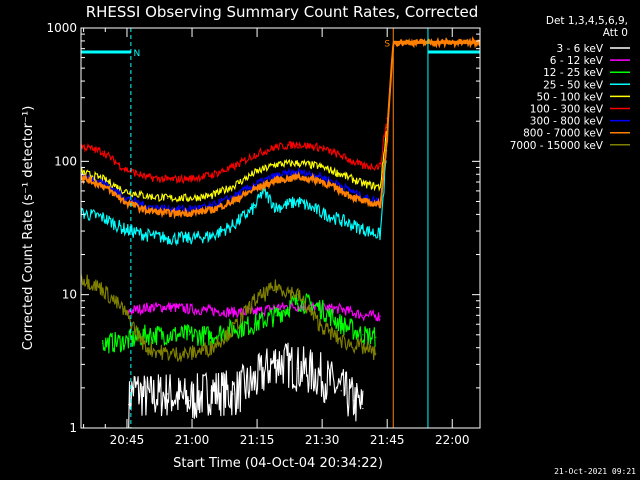 The height and width of the screenshot is (480, 640). Describe the element at coordinates (387, 44) in the screenshot. I see `overlay-label-s: S` at that location.